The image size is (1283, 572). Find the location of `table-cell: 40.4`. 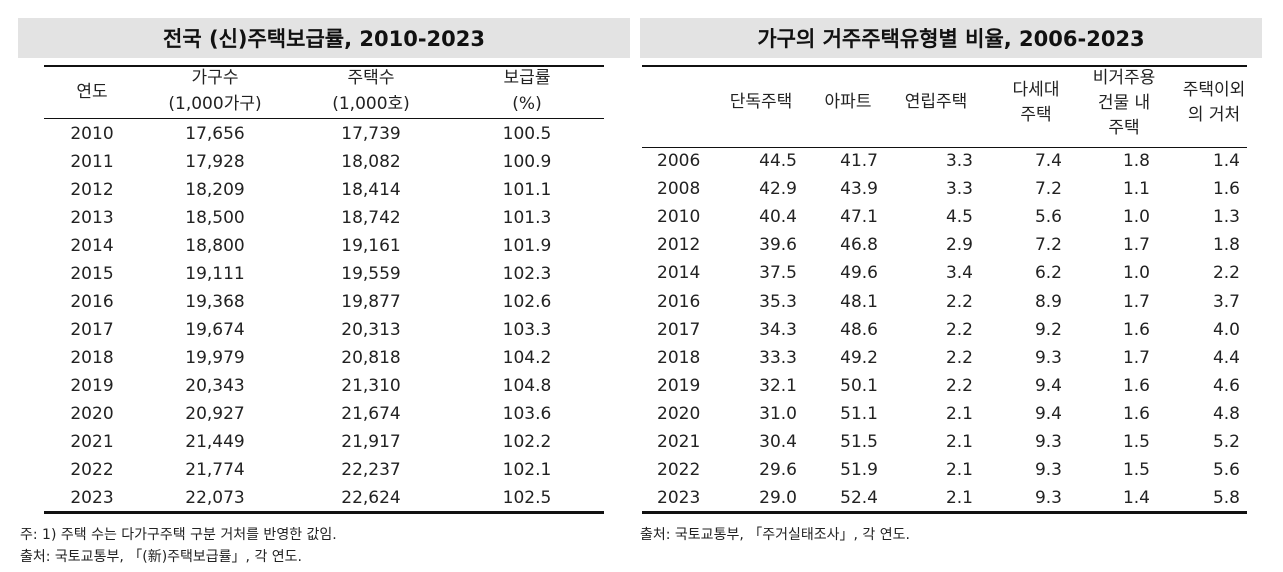

table-cell: 40.4 is located at coordinates (778, 217).